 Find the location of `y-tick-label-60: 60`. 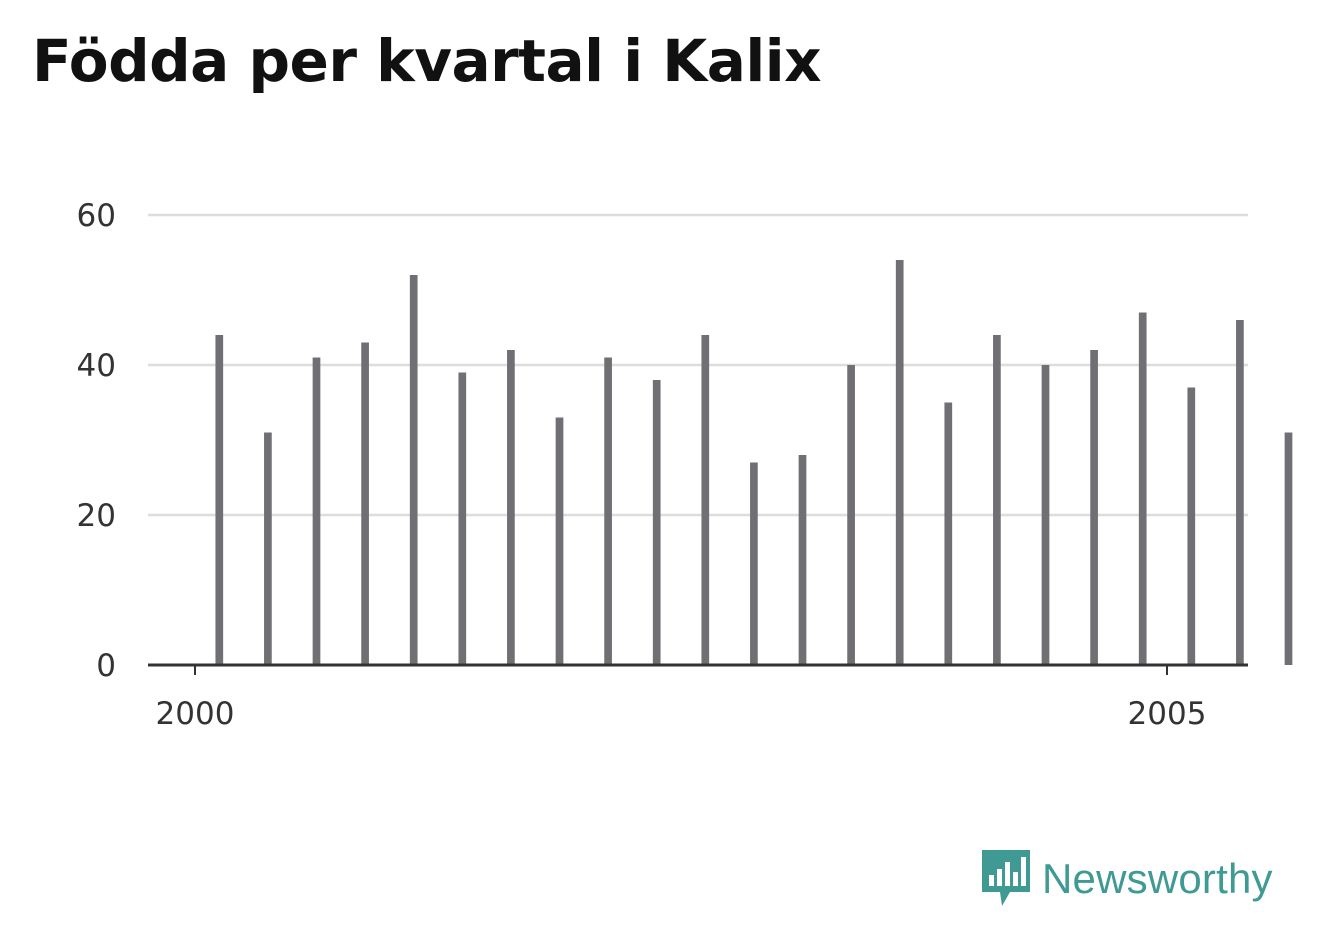

y-tick-label-60: 60 is located at coordinates (96, 216).